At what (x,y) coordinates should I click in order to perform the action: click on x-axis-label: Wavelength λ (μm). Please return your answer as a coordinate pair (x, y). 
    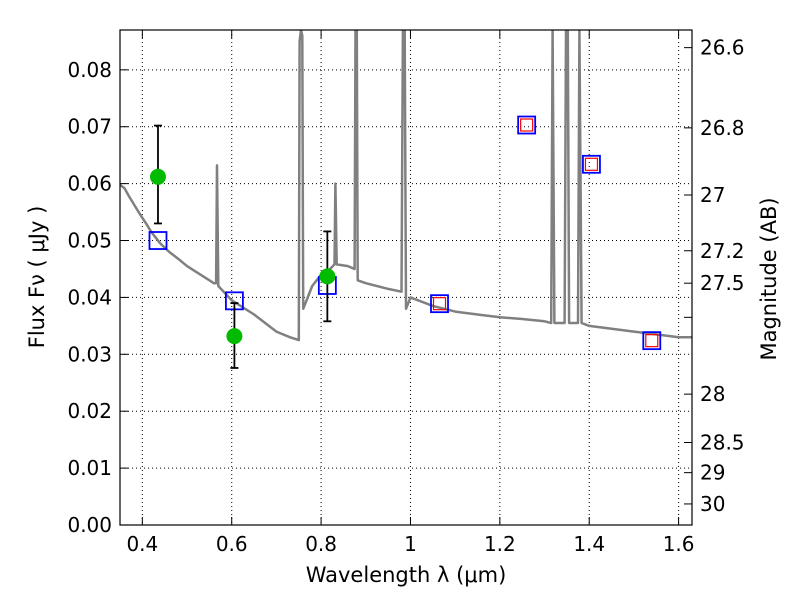
    Looking at the image, I should click on (406, 575).